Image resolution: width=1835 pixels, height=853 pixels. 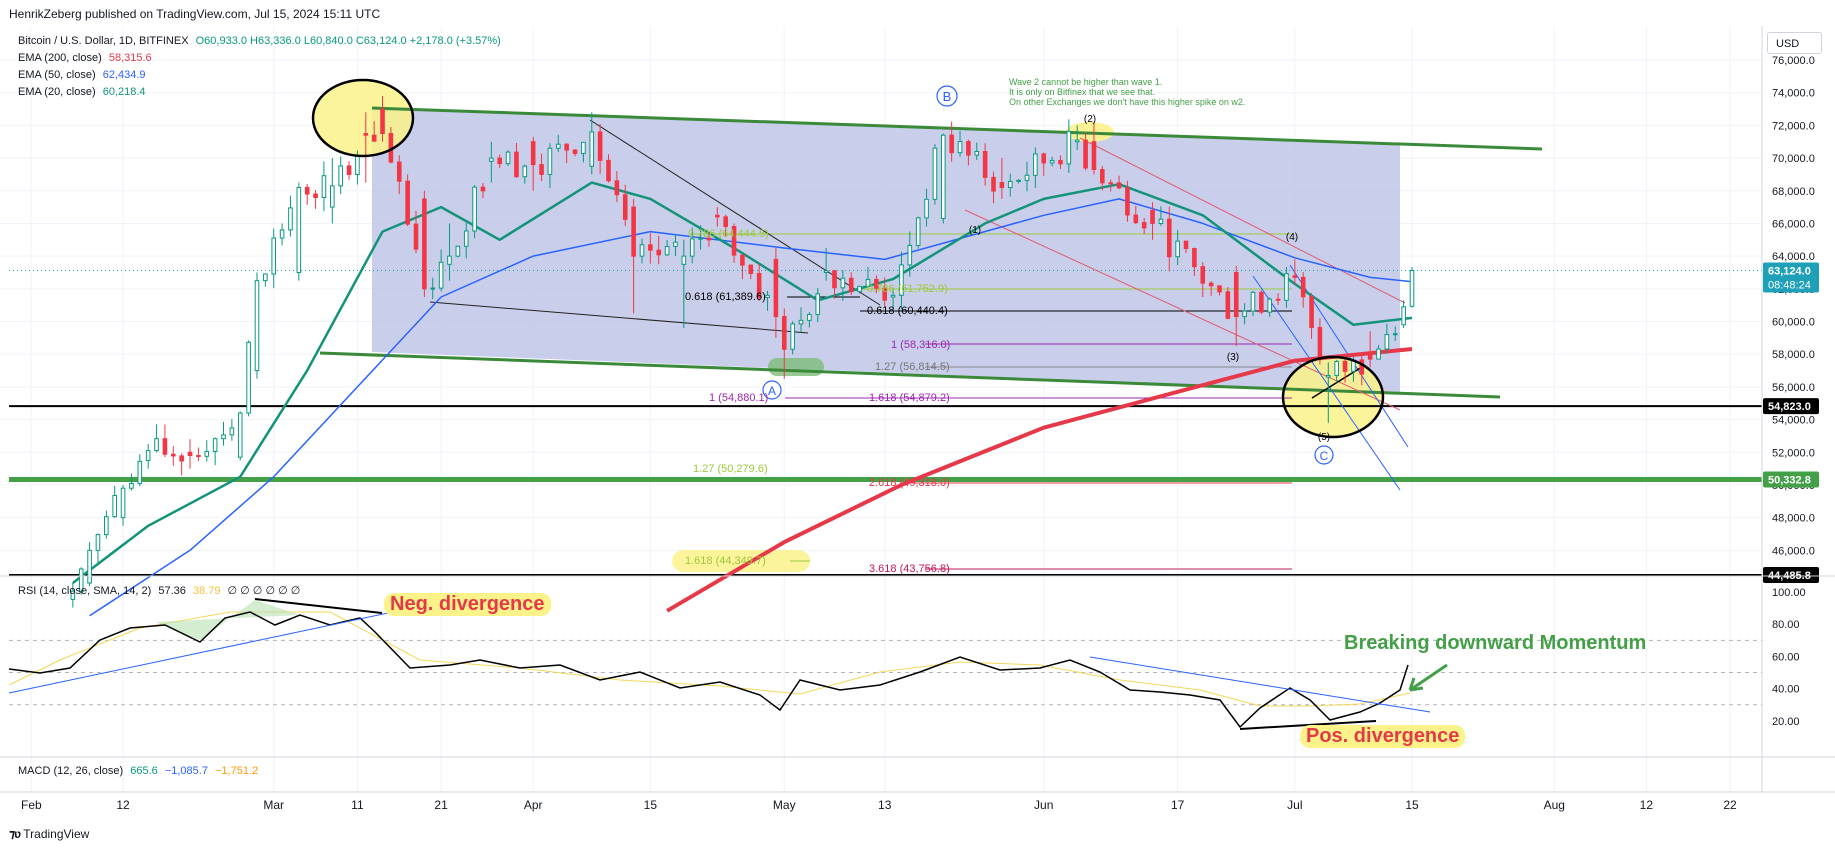 I want to click on highlight-july-low, so click(x=1333, y=397).